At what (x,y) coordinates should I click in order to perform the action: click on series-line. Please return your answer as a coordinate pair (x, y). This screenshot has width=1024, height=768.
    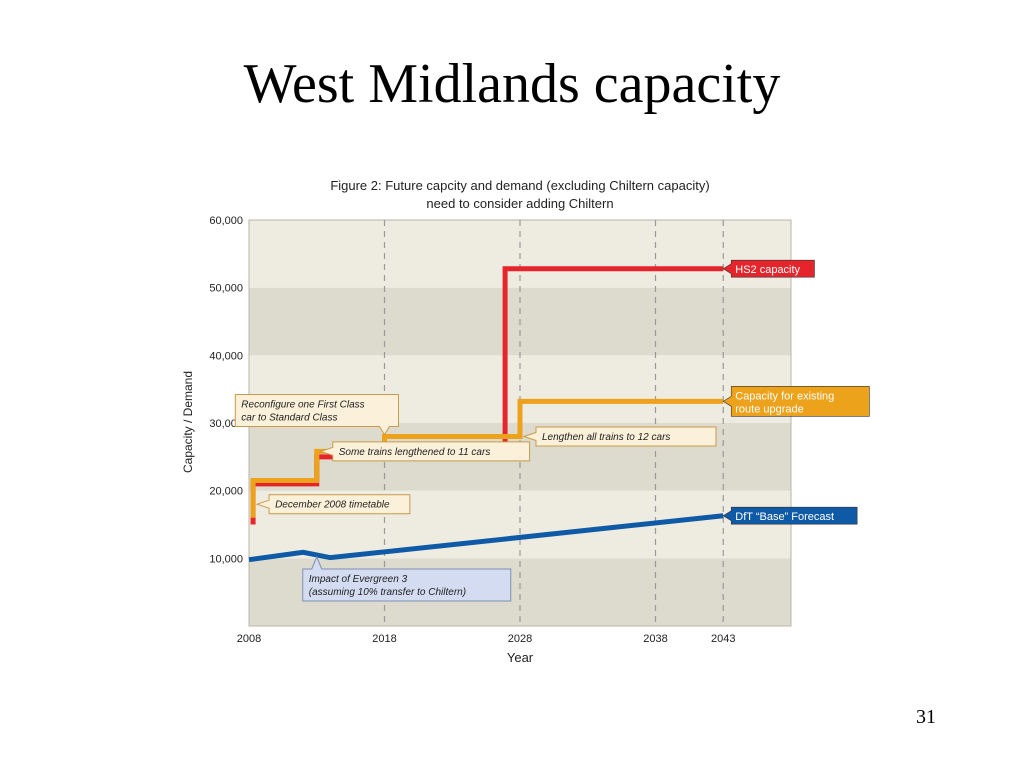
    Looking at the image, I should click on (486, 538).